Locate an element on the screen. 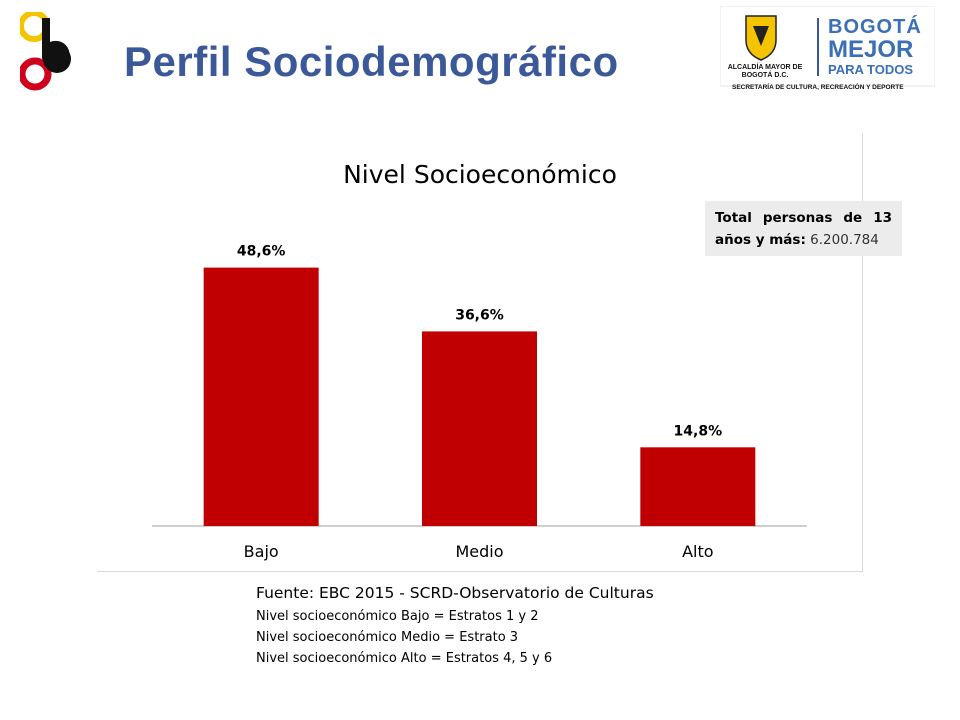  chart-title: Nivel Socioeconómico is located at coordinates (480, 174).